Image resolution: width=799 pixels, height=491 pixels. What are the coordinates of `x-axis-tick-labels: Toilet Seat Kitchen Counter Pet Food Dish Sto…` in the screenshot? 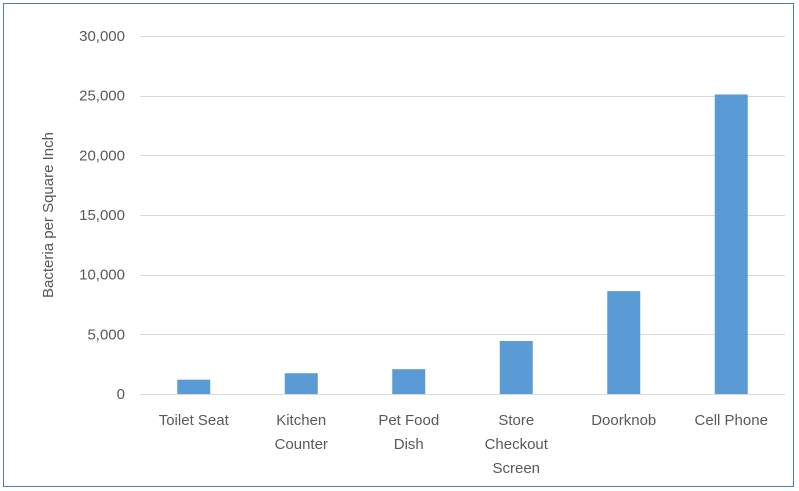 It's located at (463, 444).